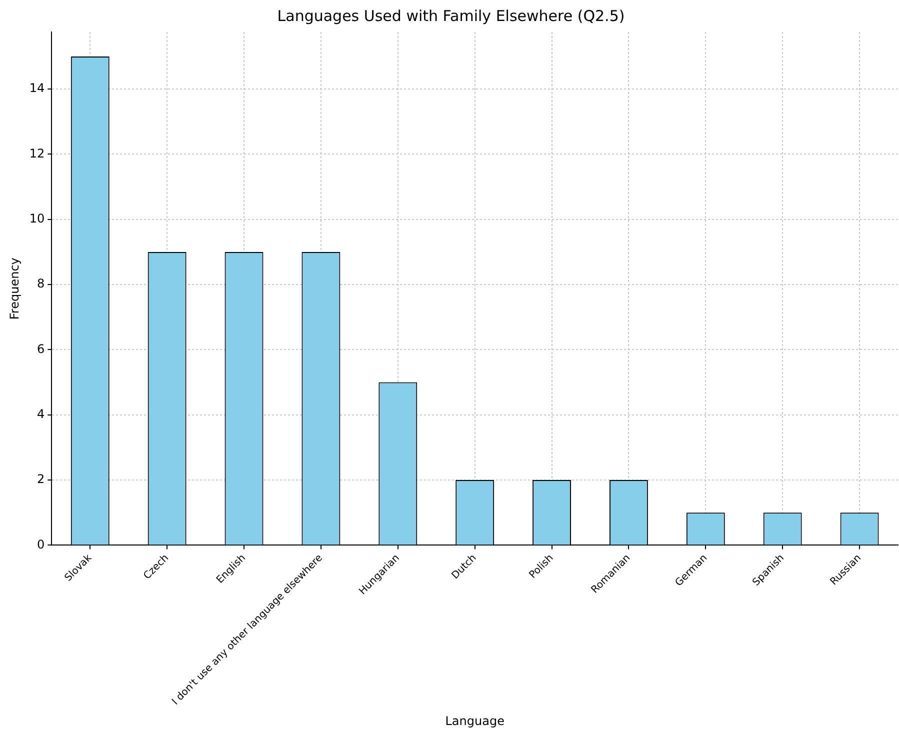 The image size is (899, 737). I want to click on y-tick-label: 8, so click(41, 283).